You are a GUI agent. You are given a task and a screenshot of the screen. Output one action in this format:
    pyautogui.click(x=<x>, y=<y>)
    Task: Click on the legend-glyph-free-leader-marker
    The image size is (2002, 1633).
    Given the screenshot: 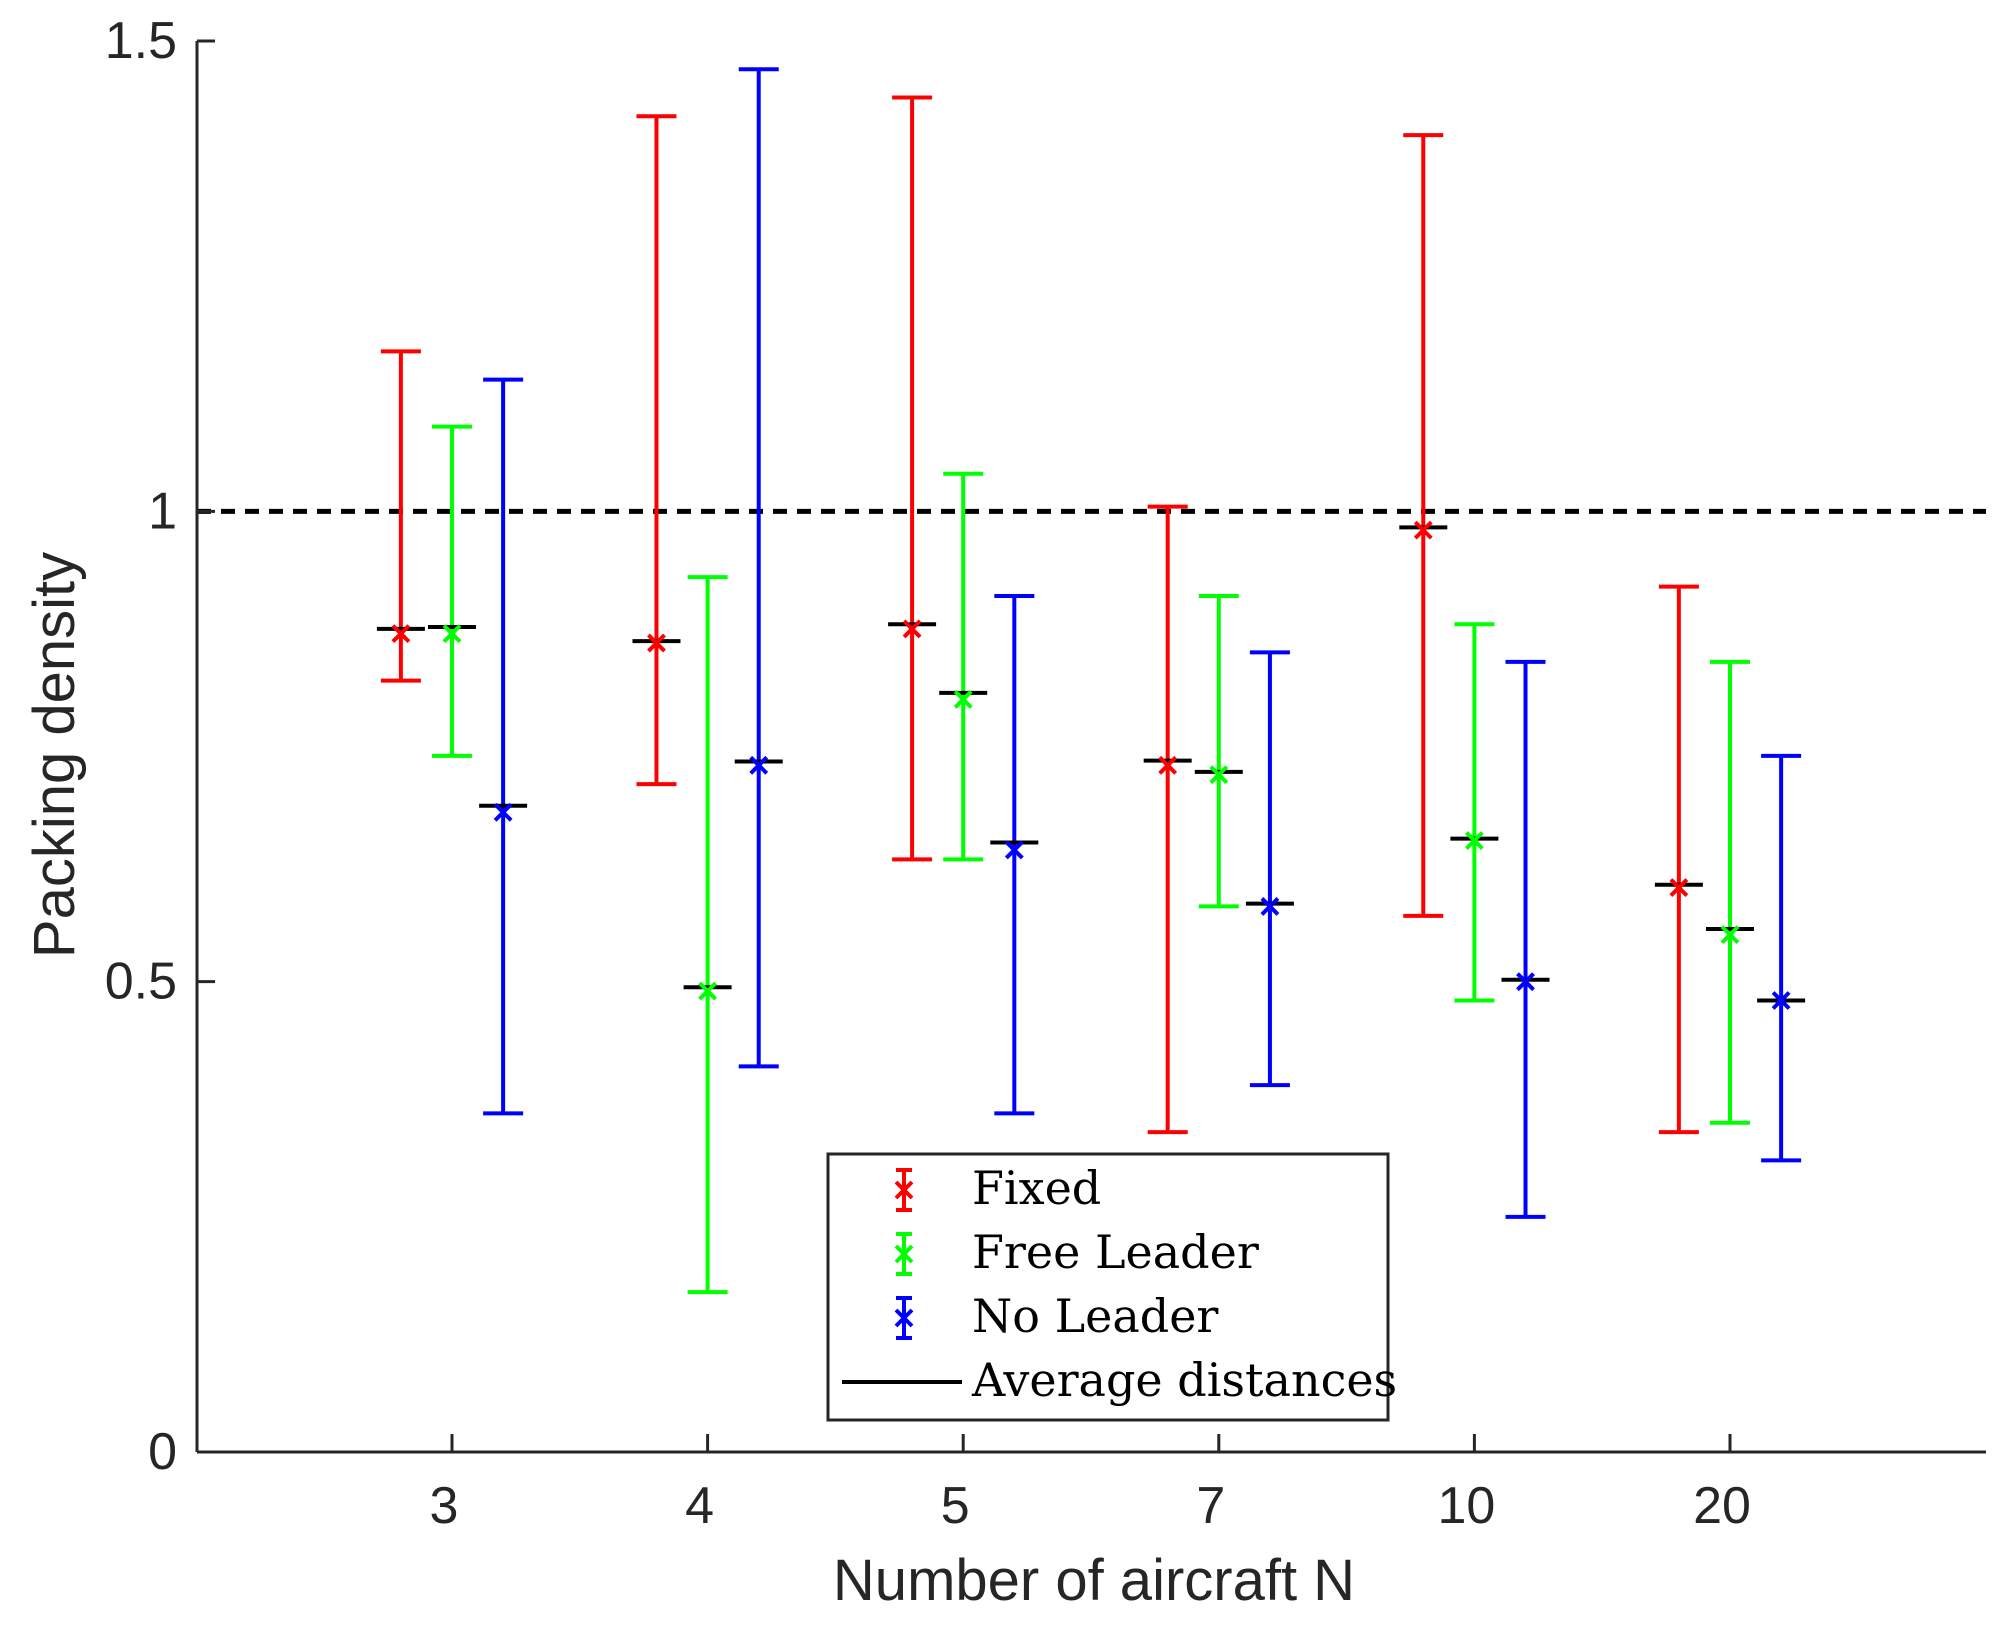 What is the action you would take?
    pyautogui.click(x=904, y=1254)
    